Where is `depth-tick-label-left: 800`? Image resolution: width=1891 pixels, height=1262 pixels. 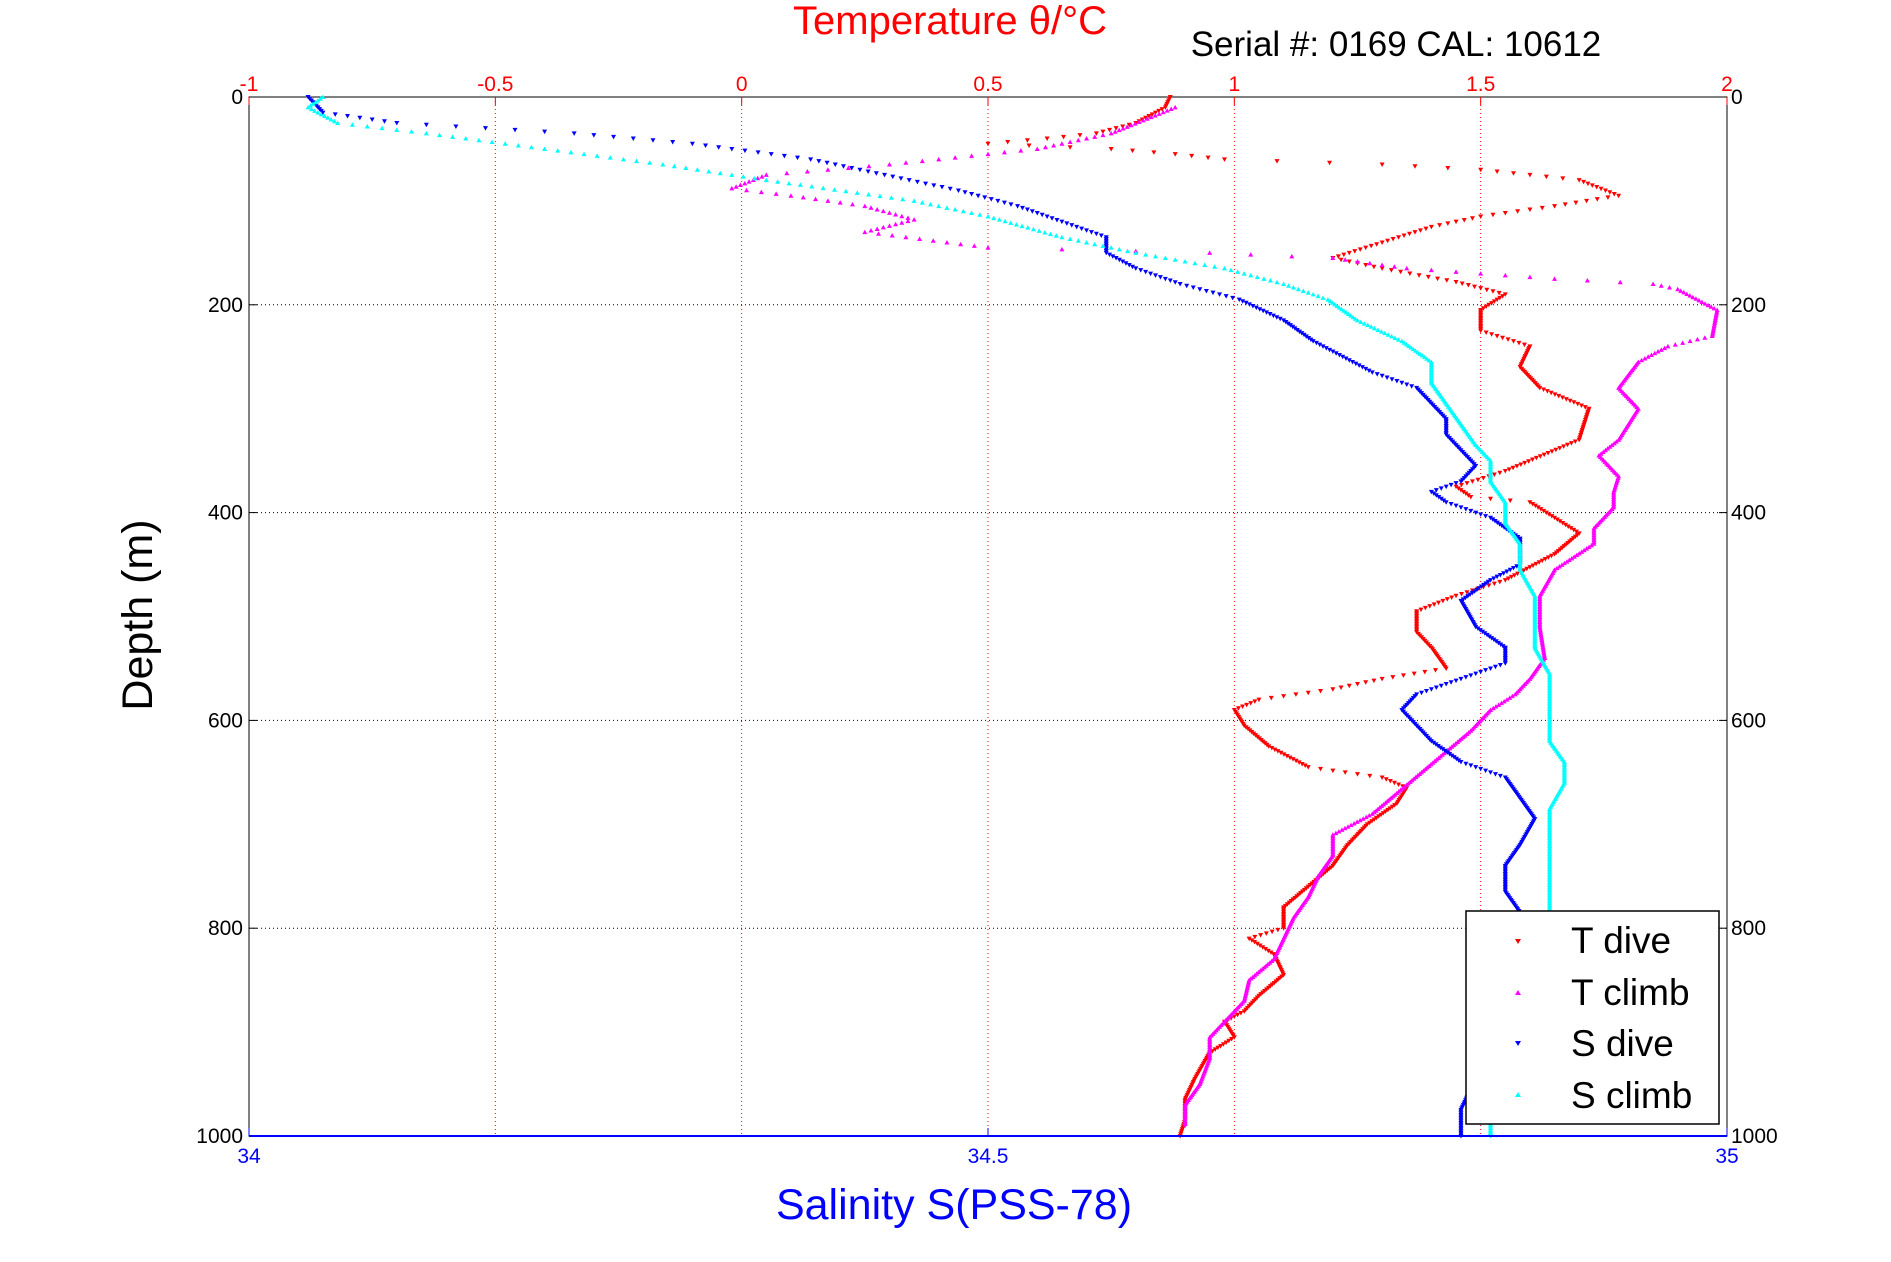
depth-tick-label-left: 800 is located at coordinates (225, 928).